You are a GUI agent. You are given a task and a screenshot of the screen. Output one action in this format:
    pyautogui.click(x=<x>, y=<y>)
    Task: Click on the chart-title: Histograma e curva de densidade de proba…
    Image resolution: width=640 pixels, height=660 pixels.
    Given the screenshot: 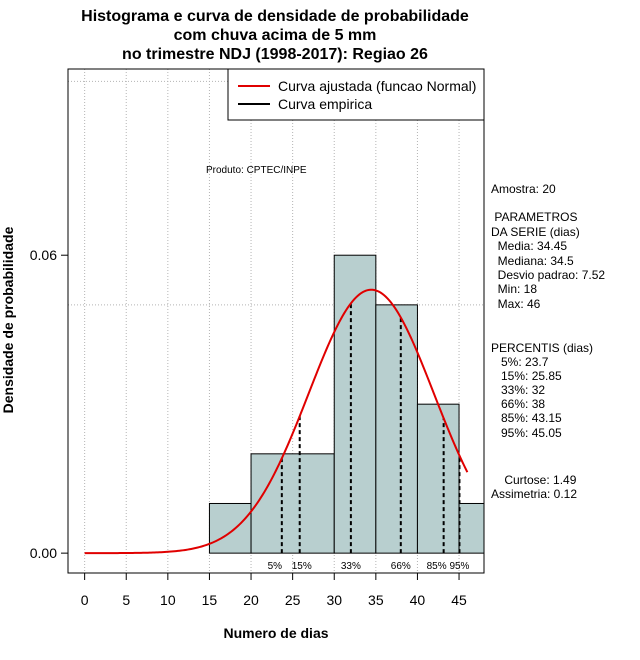 What is the action you would take?
    pyautogui.click(x=275, y=35)
    